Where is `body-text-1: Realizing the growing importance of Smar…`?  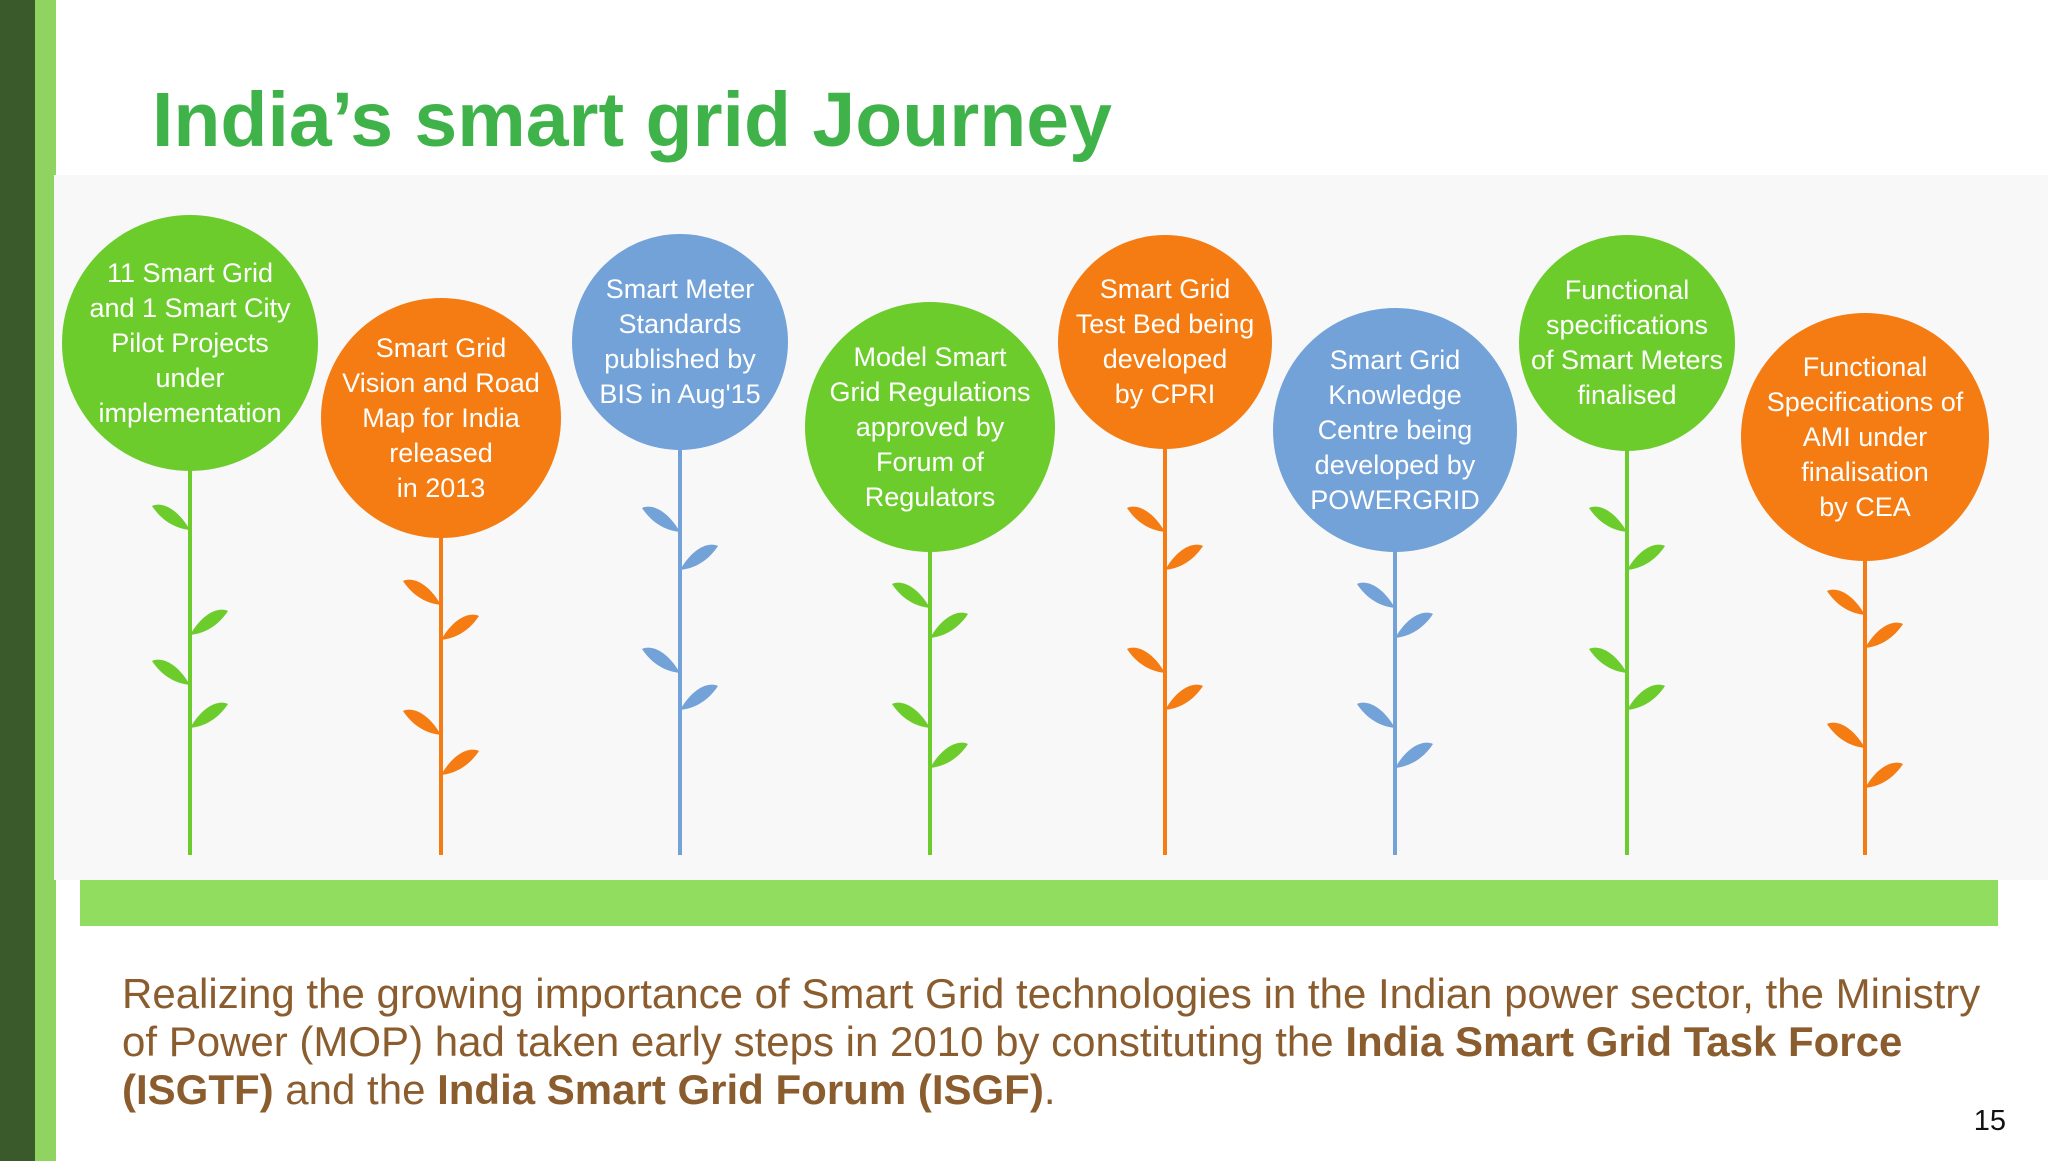
body-text-1: Realizing the growing importance of Smar… is located at coordinates (1051, 1017).